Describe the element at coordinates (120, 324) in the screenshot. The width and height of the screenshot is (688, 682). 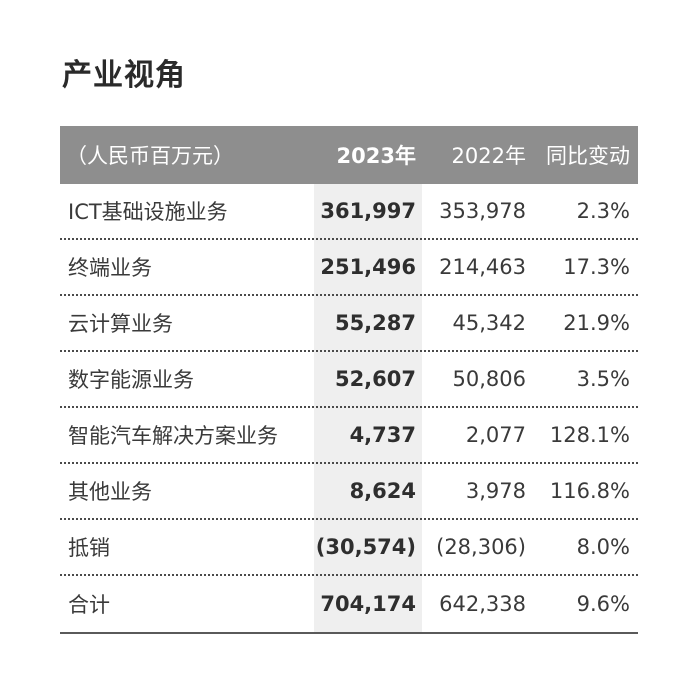
I see `row-label: 云计算业务` at that location.